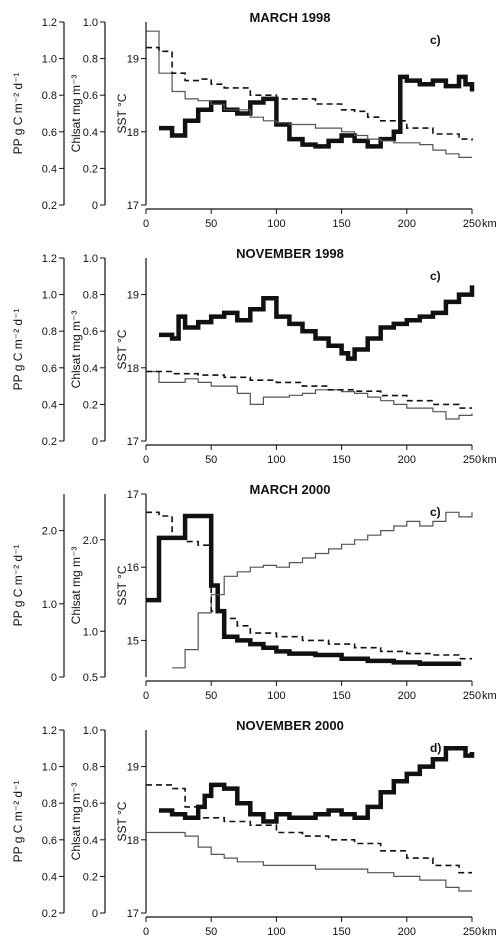 The image size is (500, 945). Describe the element at coordinates (90, 541) in the screenshot. I see `chl-tick-label: 2.0` at that location.